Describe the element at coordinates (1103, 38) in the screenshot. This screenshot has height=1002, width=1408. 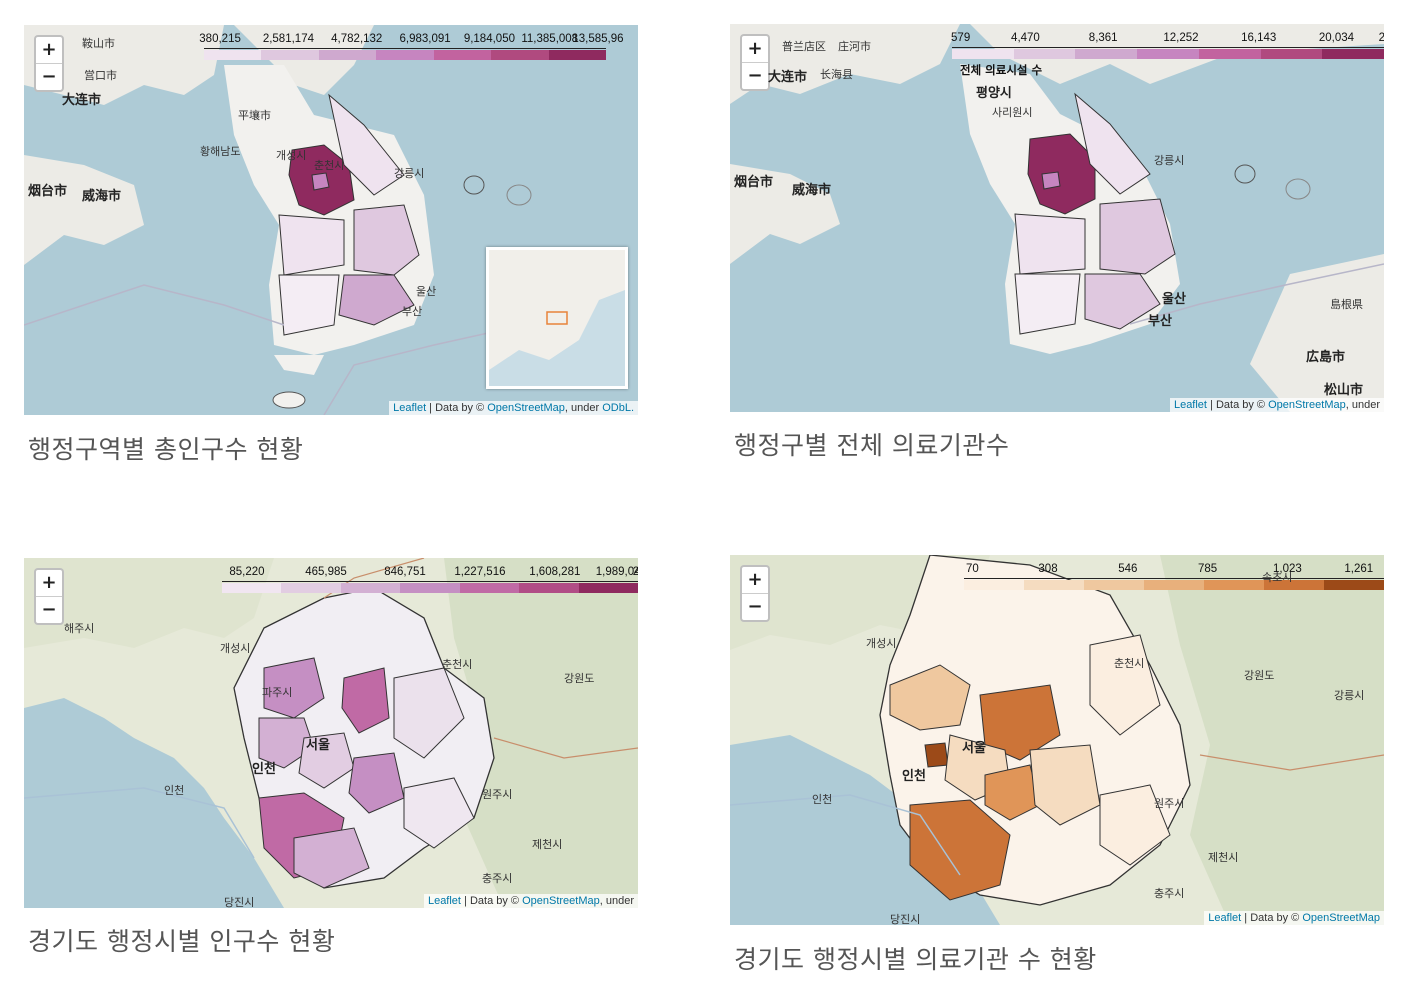
I see `legend-tick: 8,361` at that location.